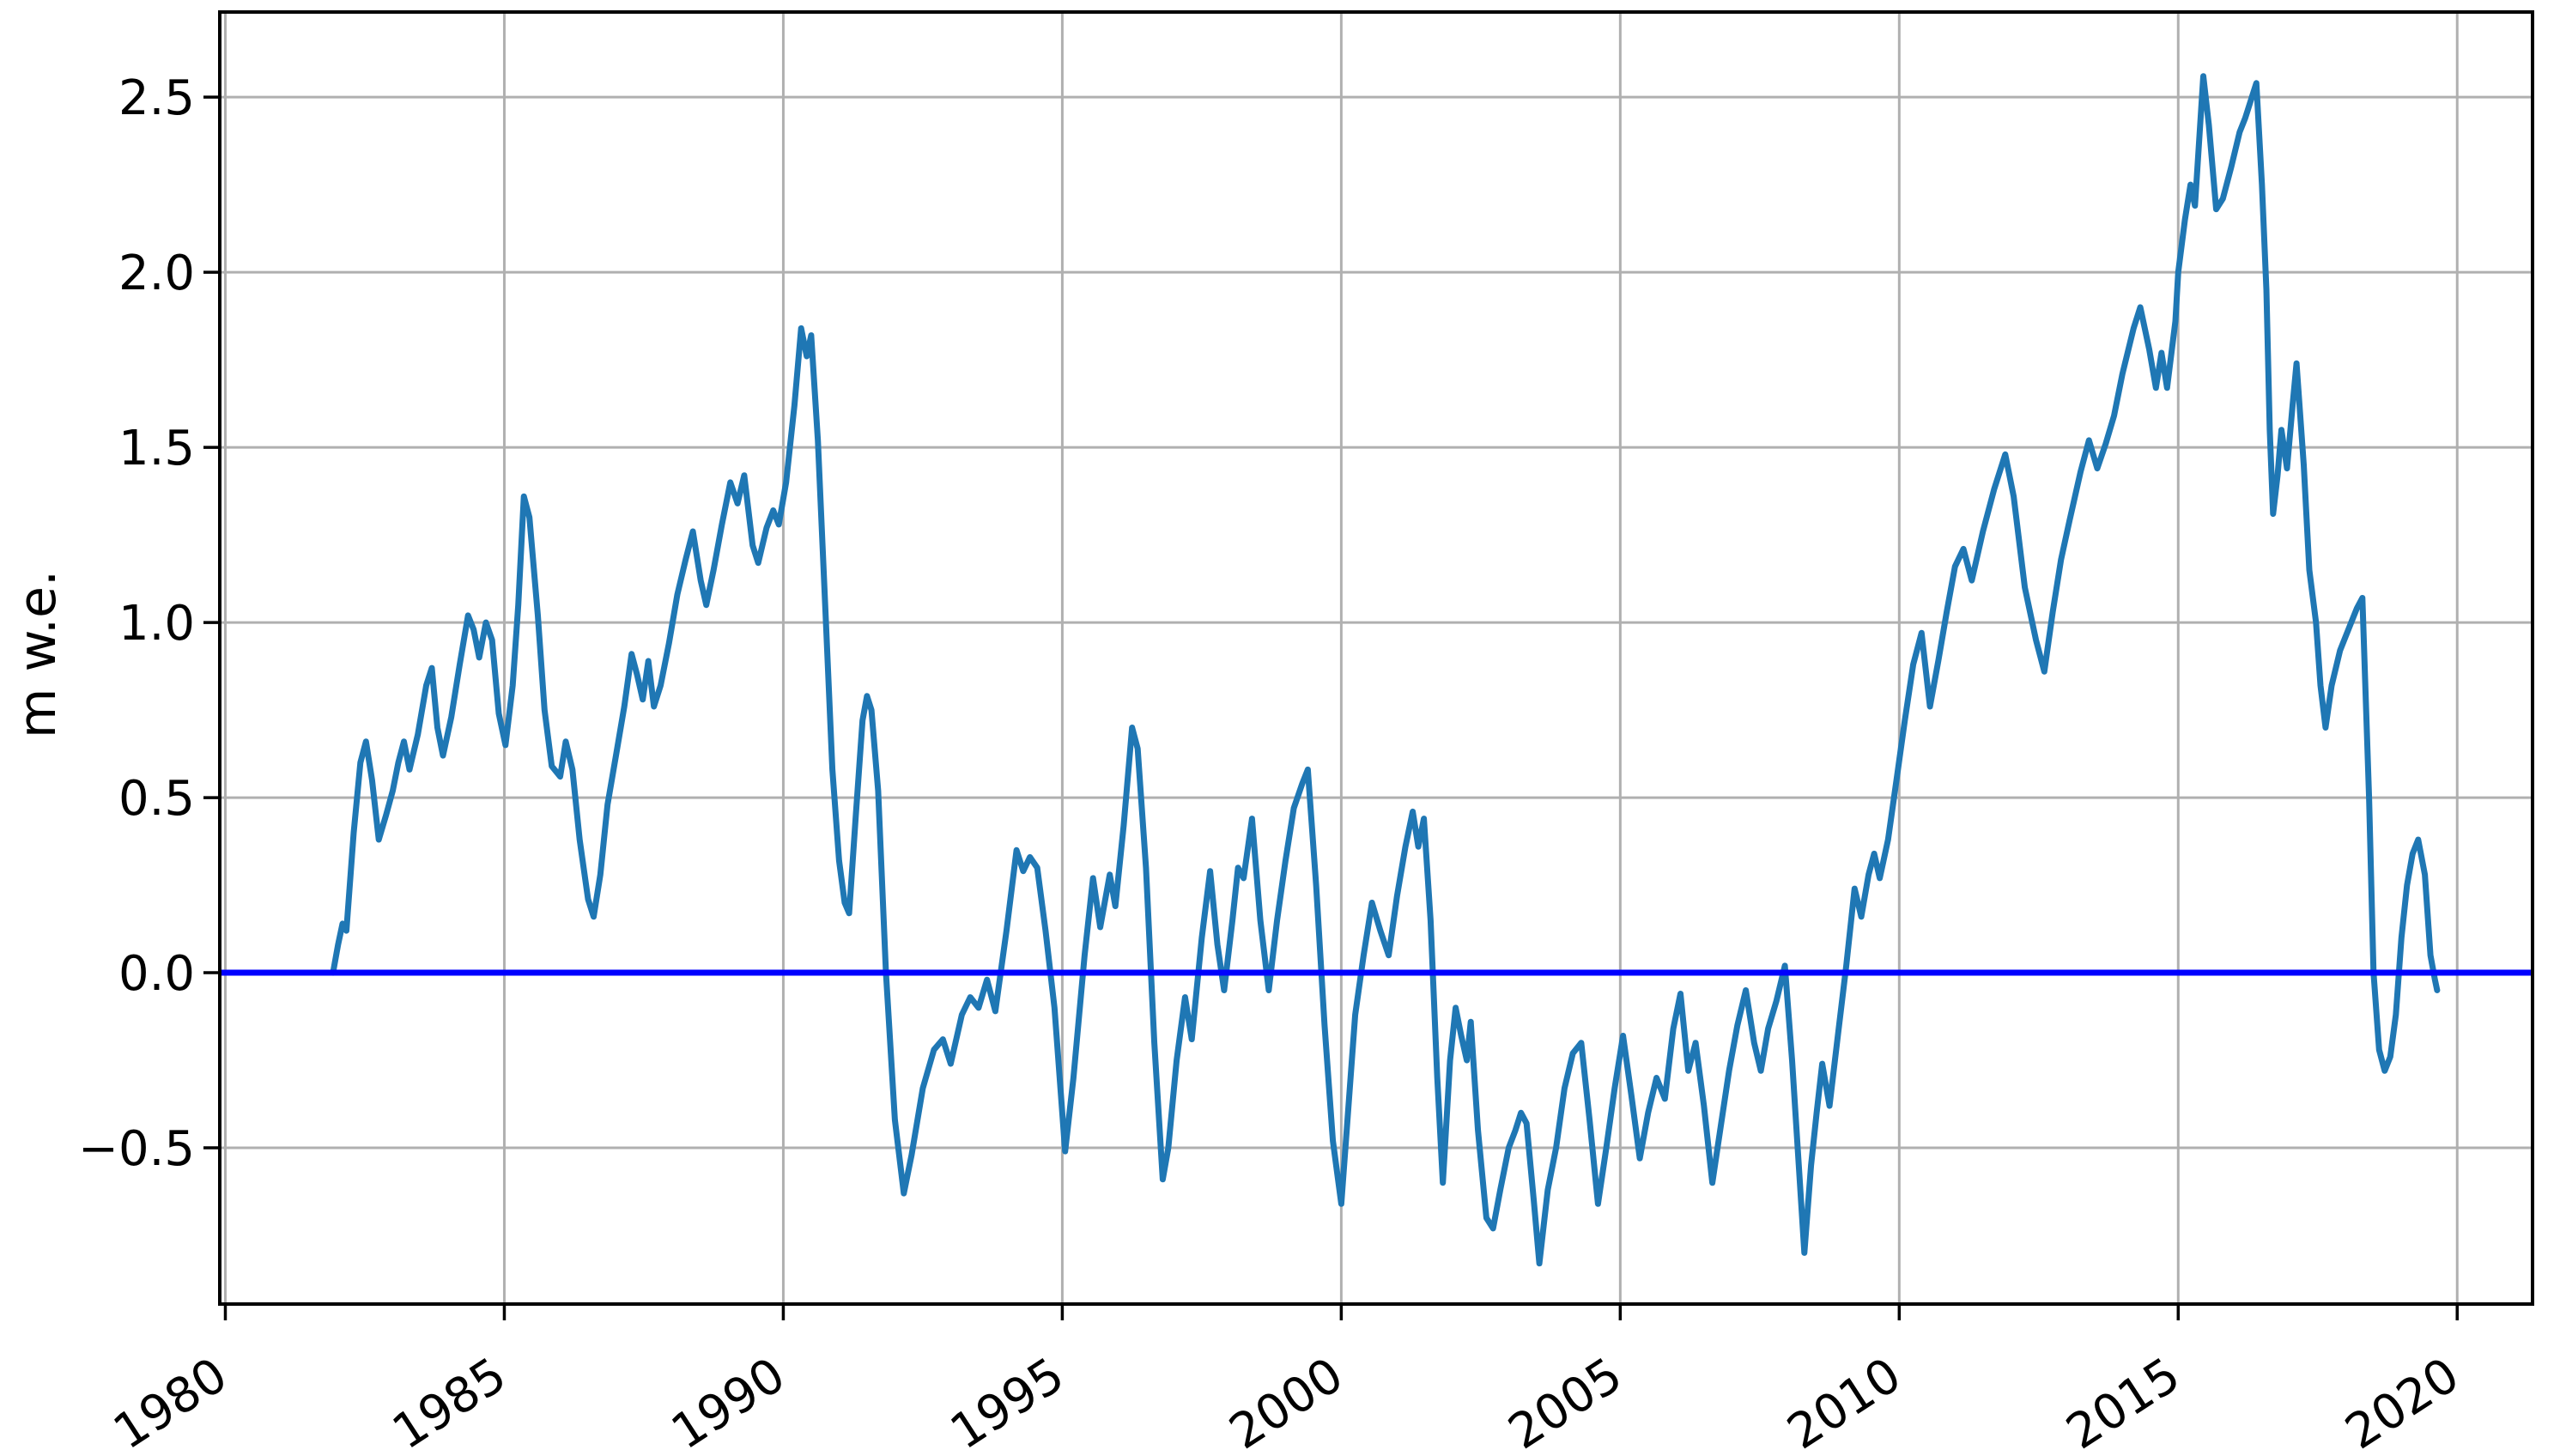 The image size is (2560, 1456). I want to click on y-tick-label-0.5: 0.5, so click(156, 799).